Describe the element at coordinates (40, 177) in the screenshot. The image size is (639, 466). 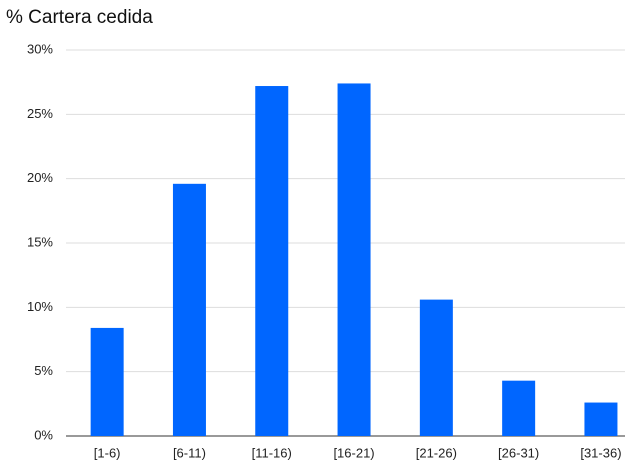
I see `y-tick-label: 20%` at that location.